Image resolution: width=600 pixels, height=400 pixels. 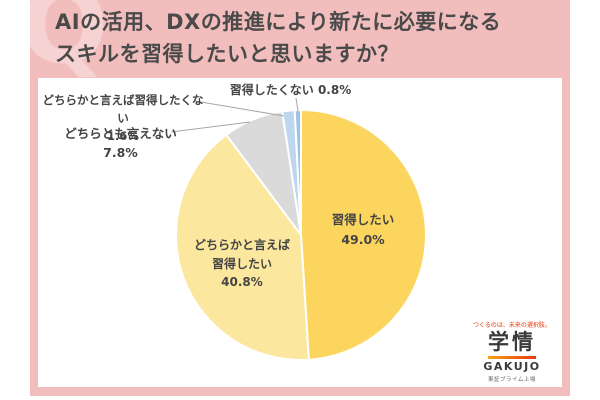 What do you see at coordinates (69, 43) in the screenshot?
I see `question-watermark: Q` at bounding box center [69, 43].